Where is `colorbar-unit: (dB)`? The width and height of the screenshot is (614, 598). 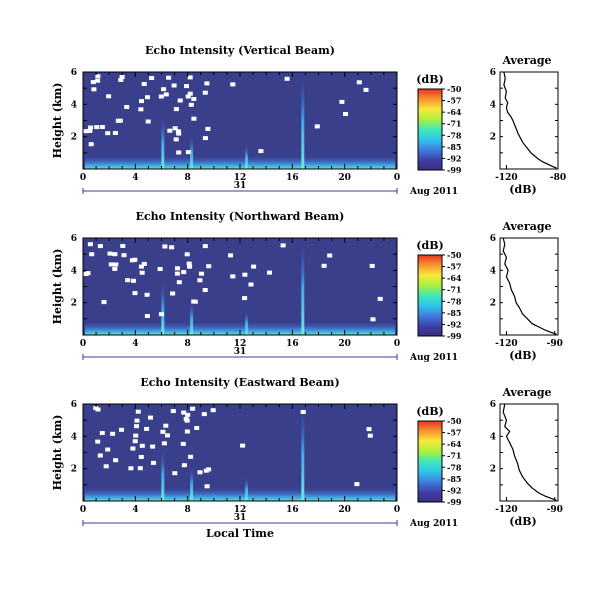 colorbar-unit: (dB) is located at coordinates (429, 245).